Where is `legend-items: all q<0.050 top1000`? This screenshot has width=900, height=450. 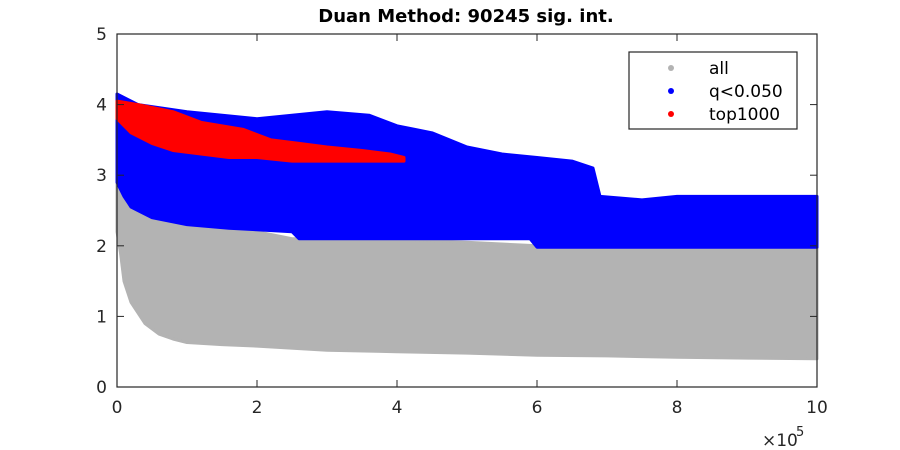 legend-items: all q<0.050 top1000 is located at coordinates (725, 92).